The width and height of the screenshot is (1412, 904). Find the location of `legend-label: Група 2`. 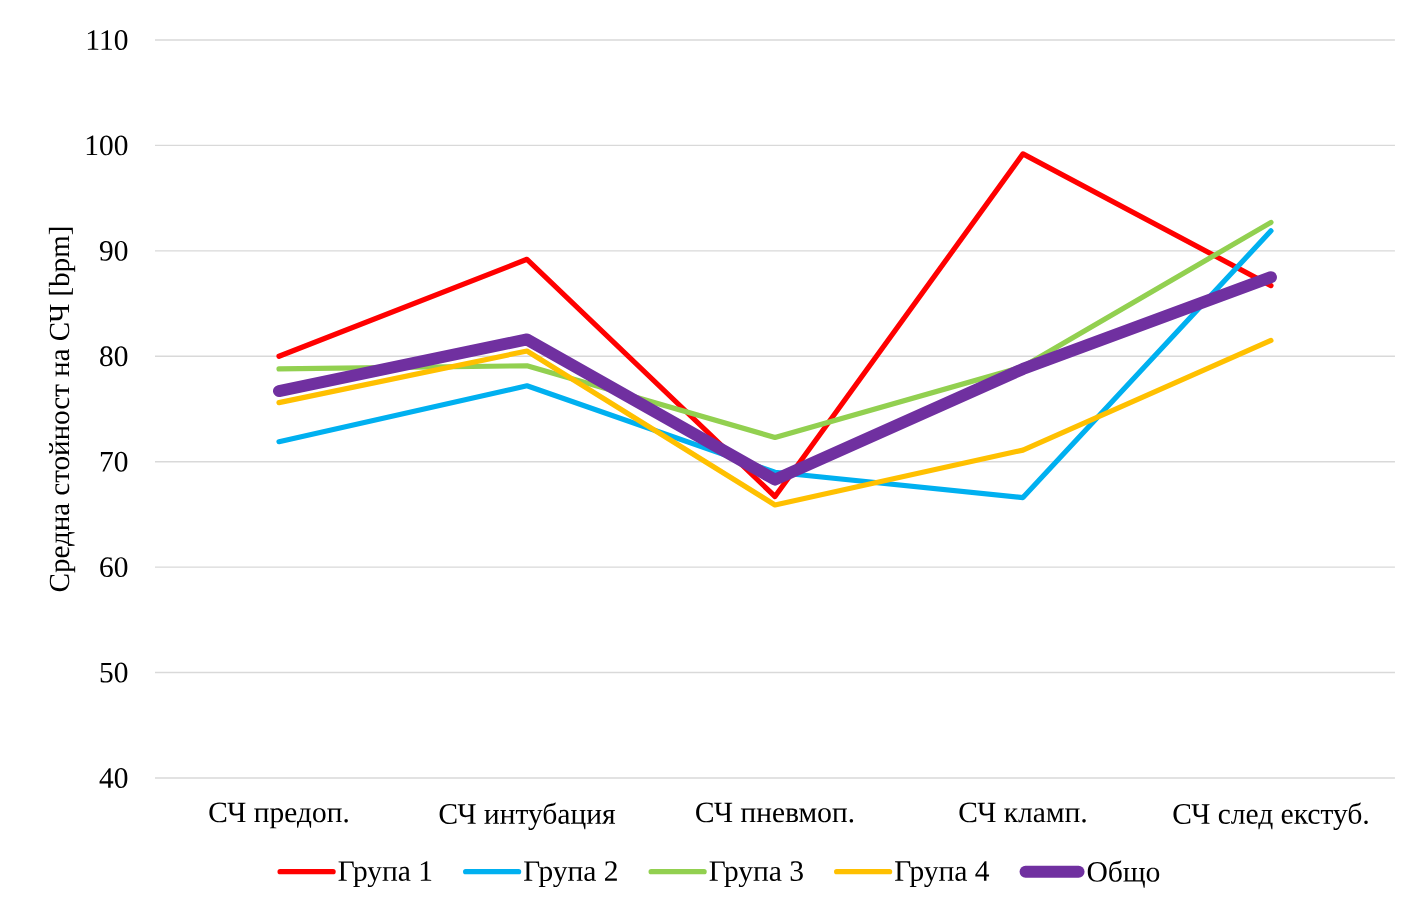

legend-label: Група 2 is located at coordinates (570, 874).